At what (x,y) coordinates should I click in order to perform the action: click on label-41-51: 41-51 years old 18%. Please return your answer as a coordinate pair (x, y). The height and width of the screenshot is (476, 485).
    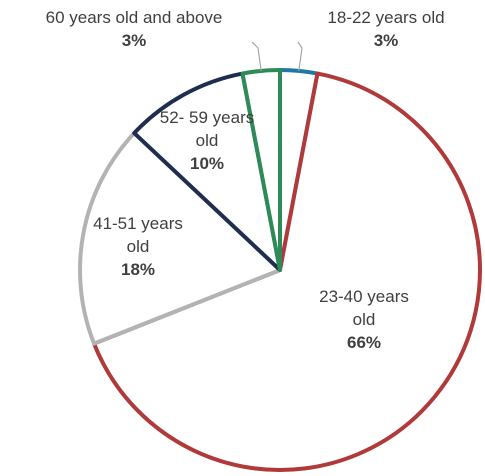
    Looking at the image, I should click on (138, 246).